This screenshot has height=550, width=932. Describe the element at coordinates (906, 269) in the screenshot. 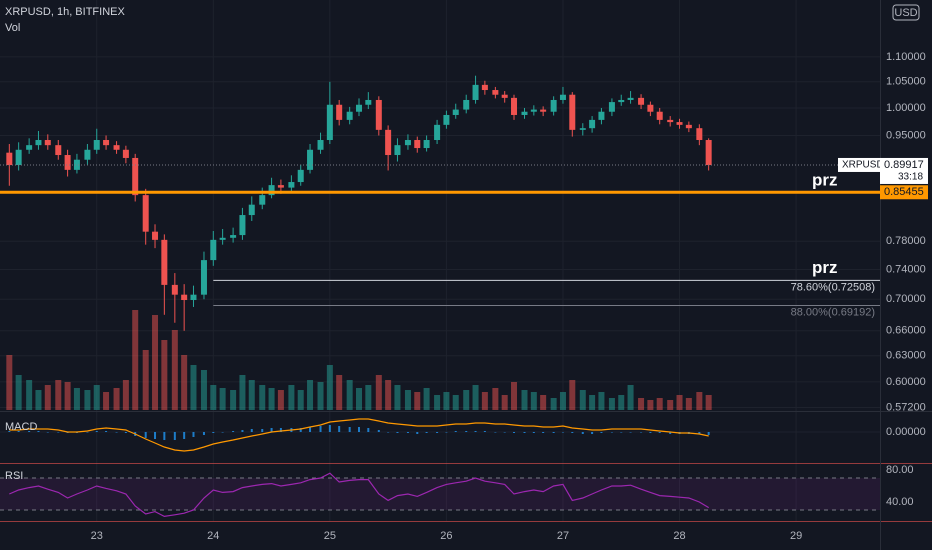

I see `y-tick-label: 0.74000` at that location.